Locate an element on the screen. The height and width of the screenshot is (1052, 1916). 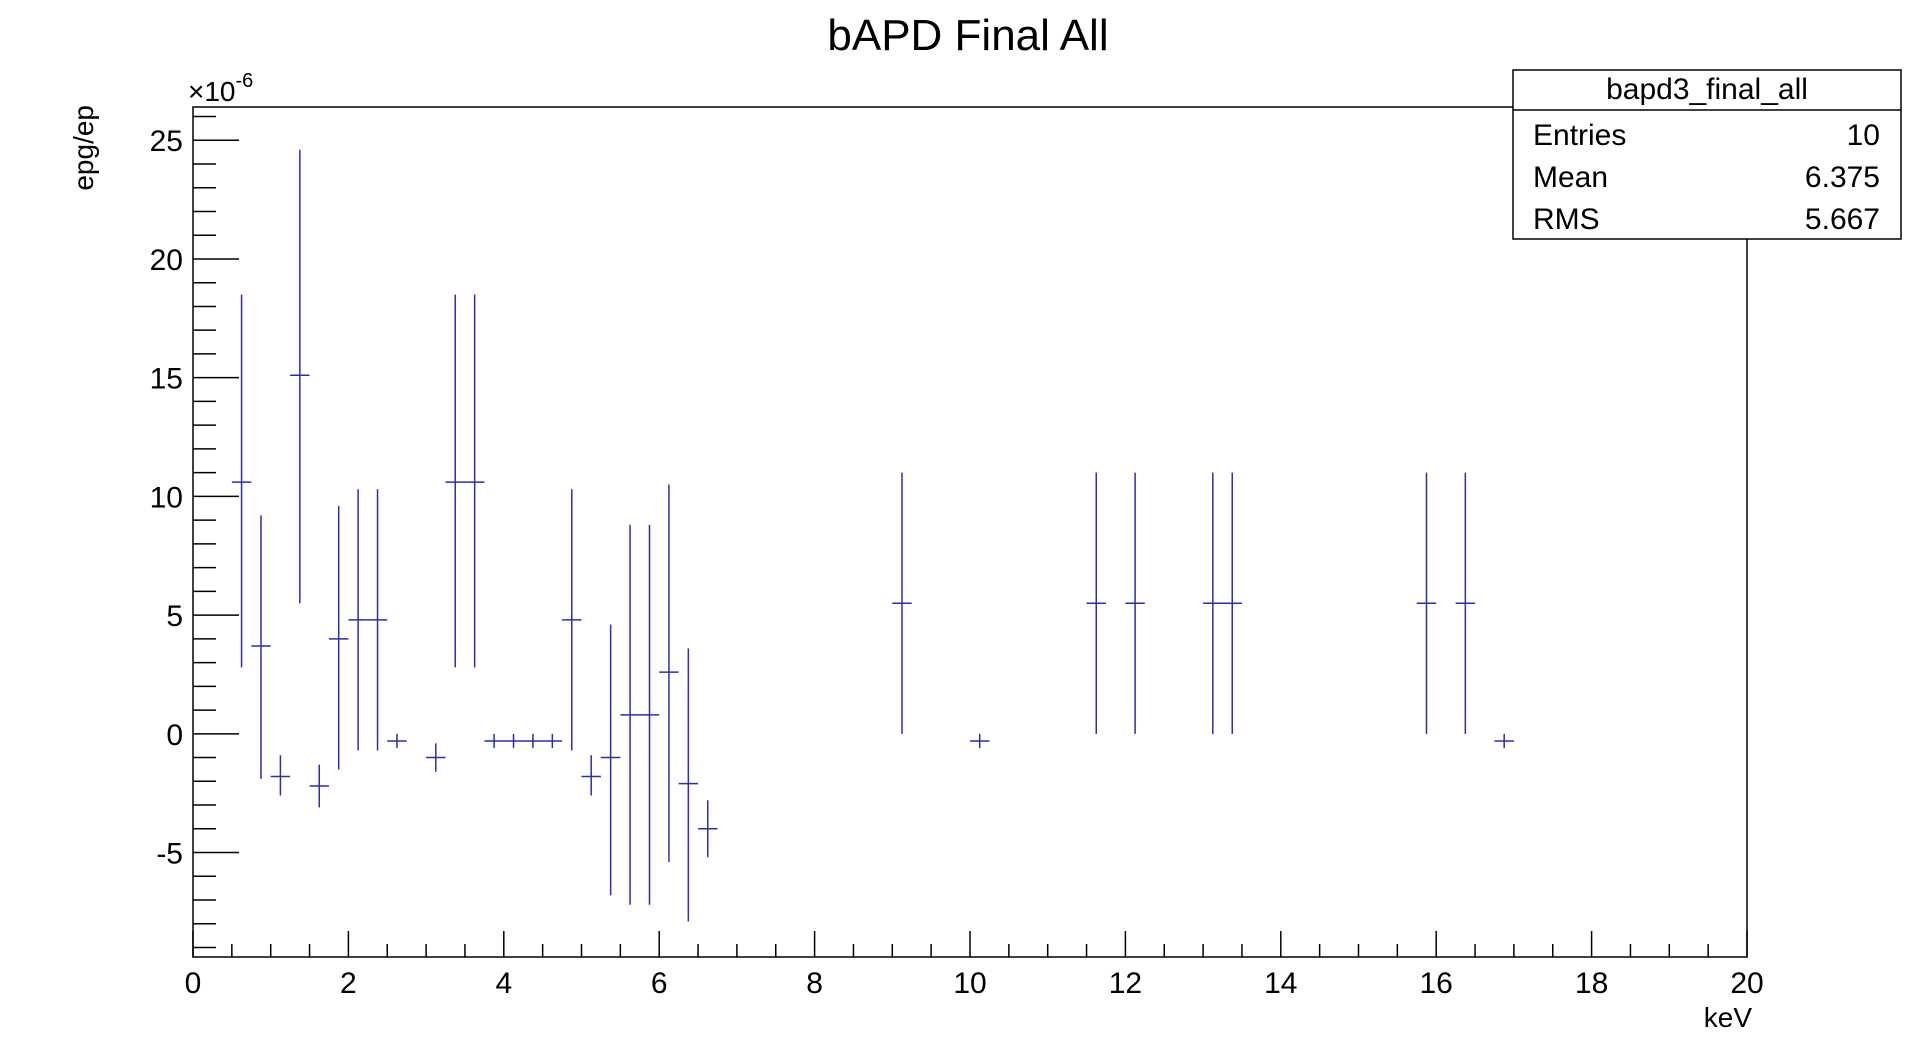
stats-rms-value: 5.667 is located at coordinates (1842, 219).